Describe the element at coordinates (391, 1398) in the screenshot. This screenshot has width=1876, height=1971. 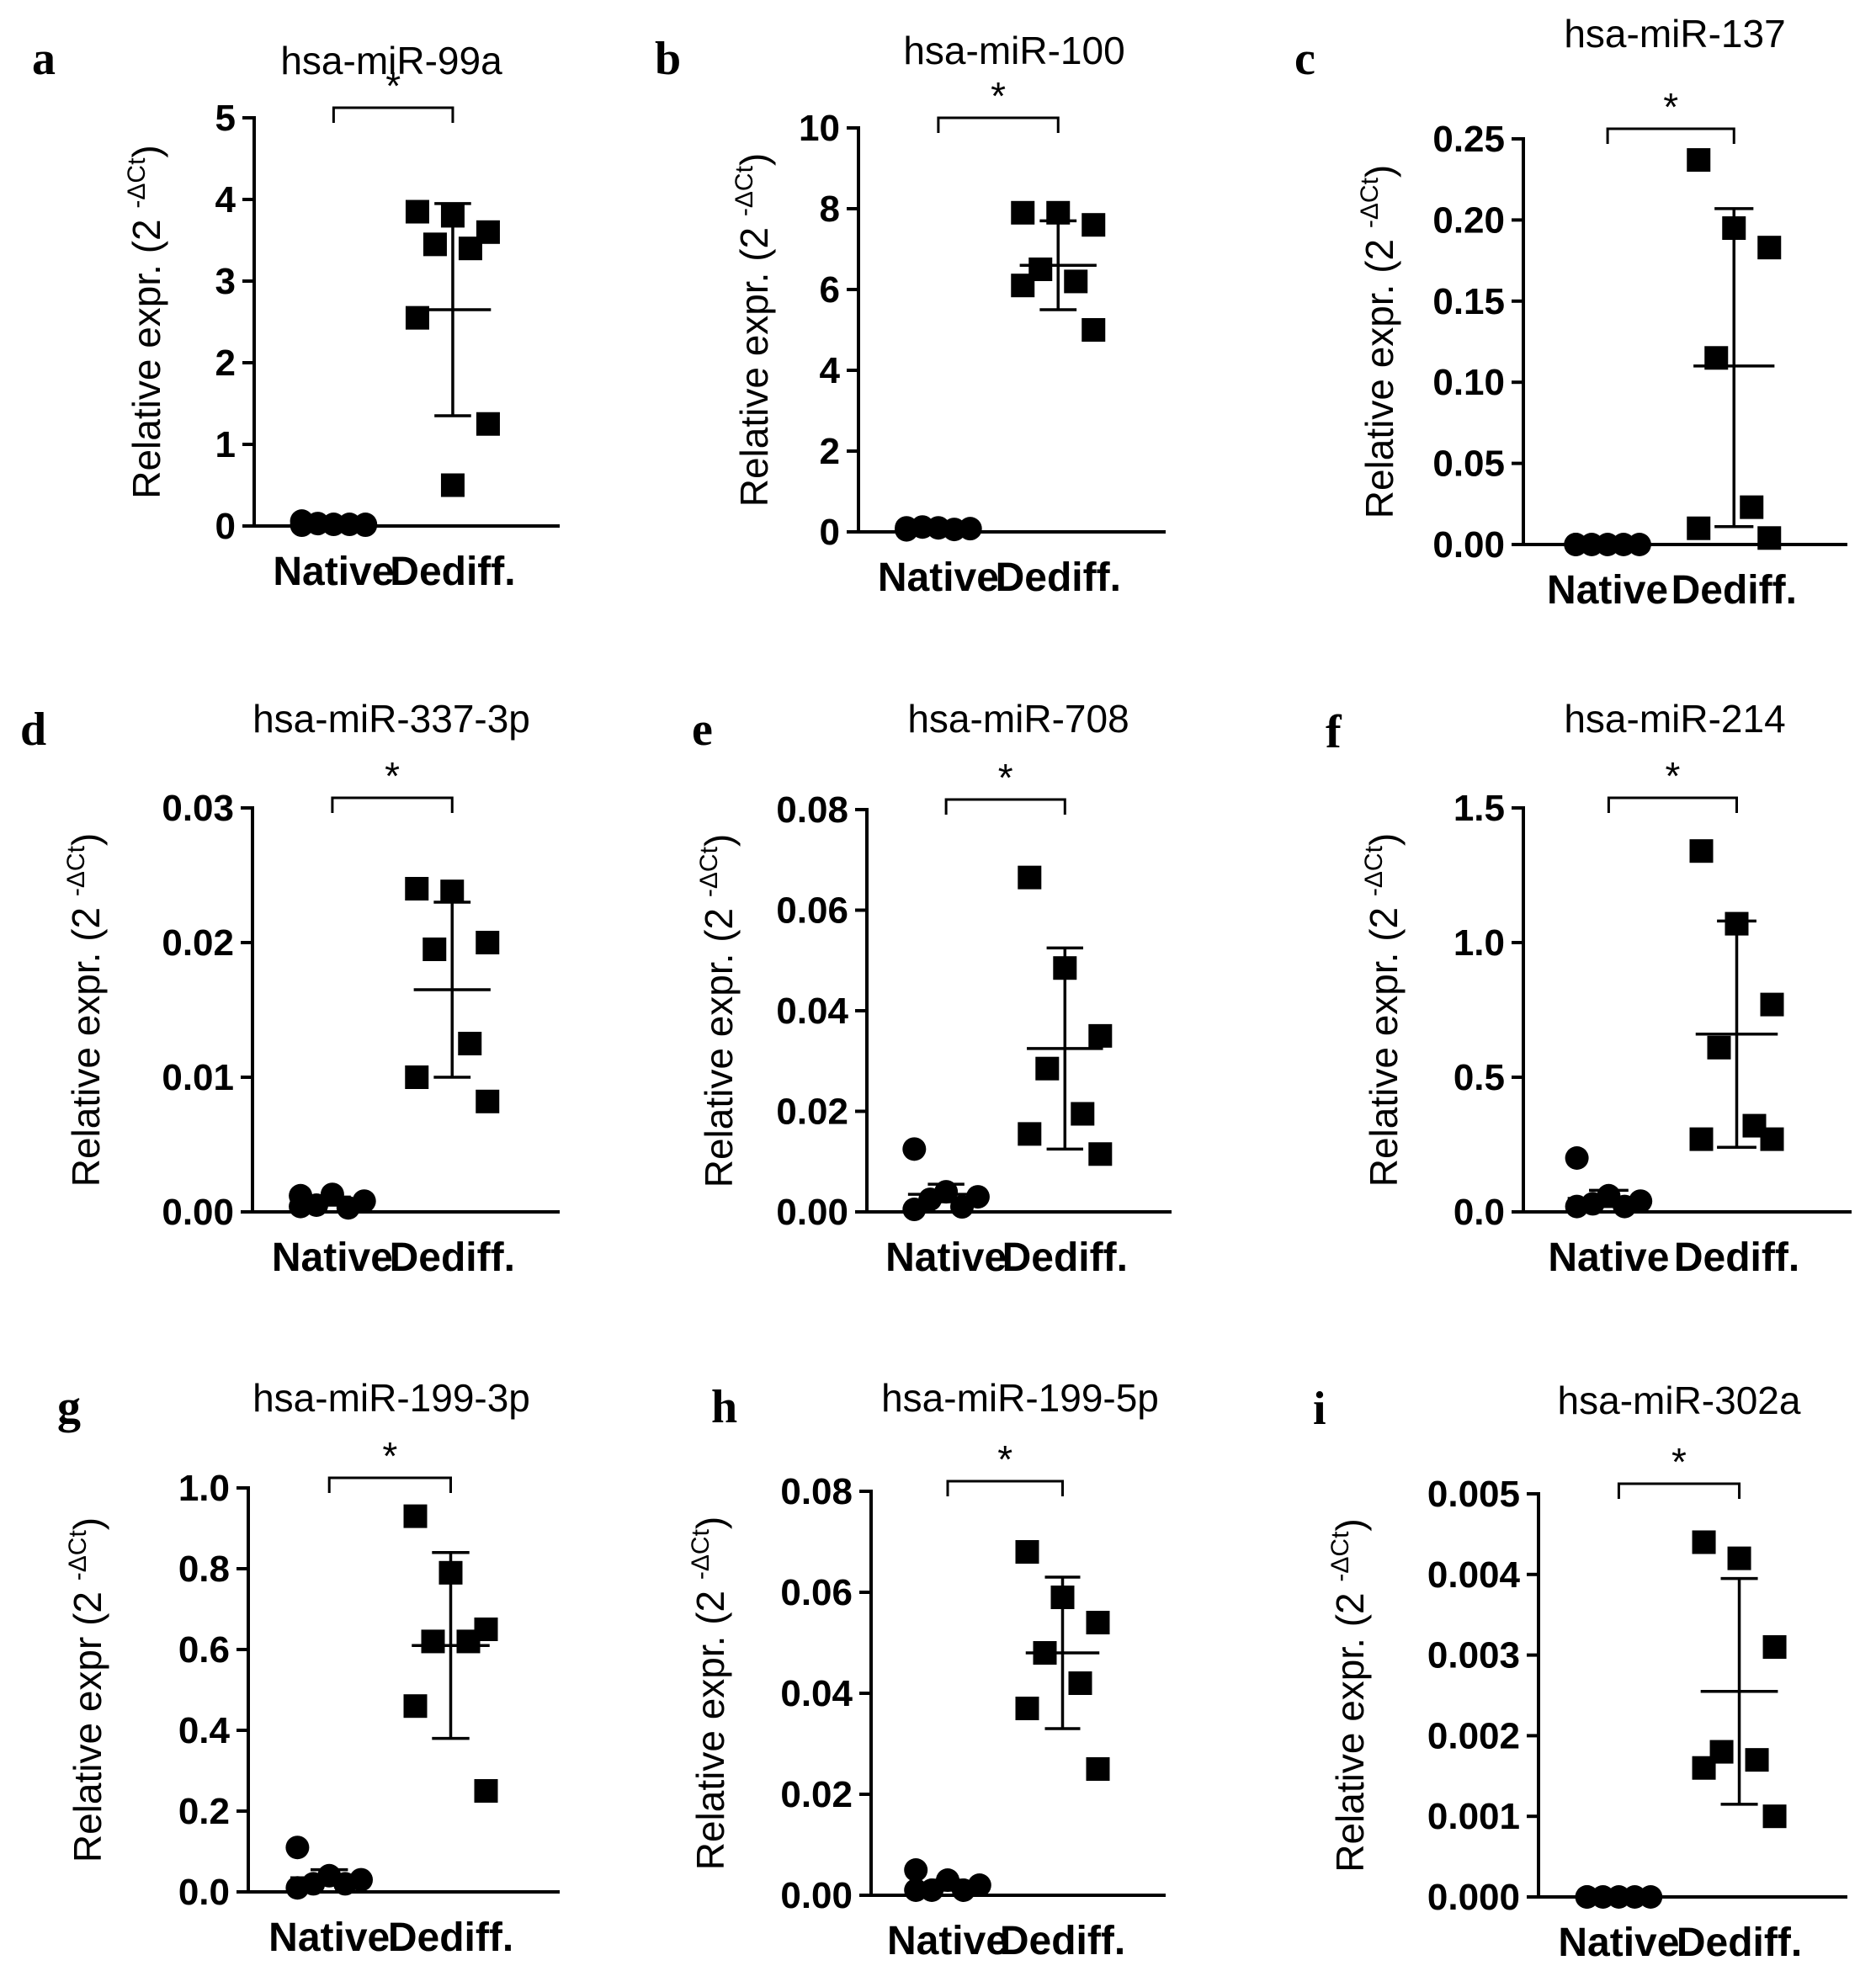
I see `chart-title: hsa-miR-199-3p` at that location.